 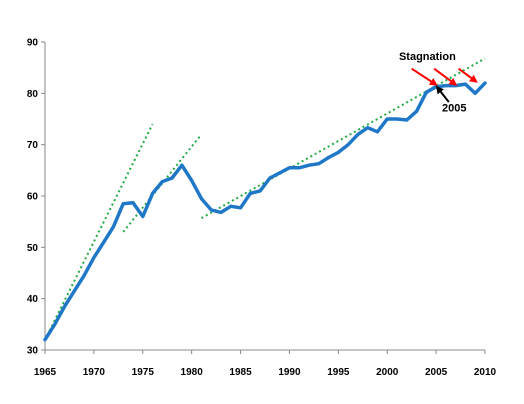 What do you see at coordinates (436, 372) in the screenshot?
I see `x-tick-label: 2005` at bounding box center [436, 372].